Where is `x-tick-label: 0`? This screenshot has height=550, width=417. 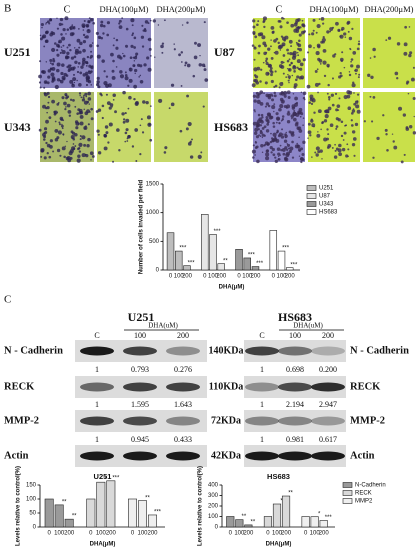 x-tick-label: 0 is located at coordinates (171, 277).